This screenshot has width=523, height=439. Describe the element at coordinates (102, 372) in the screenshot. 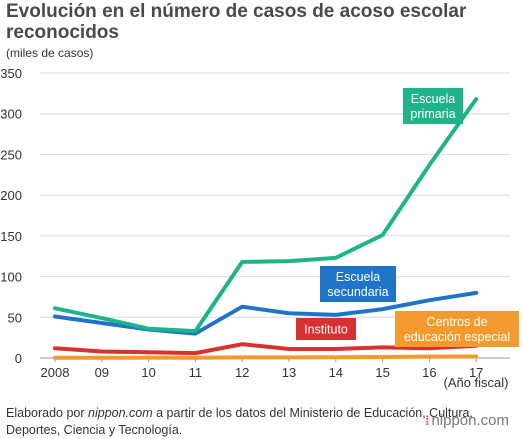

I see `x-tick-label: 09` at that location.